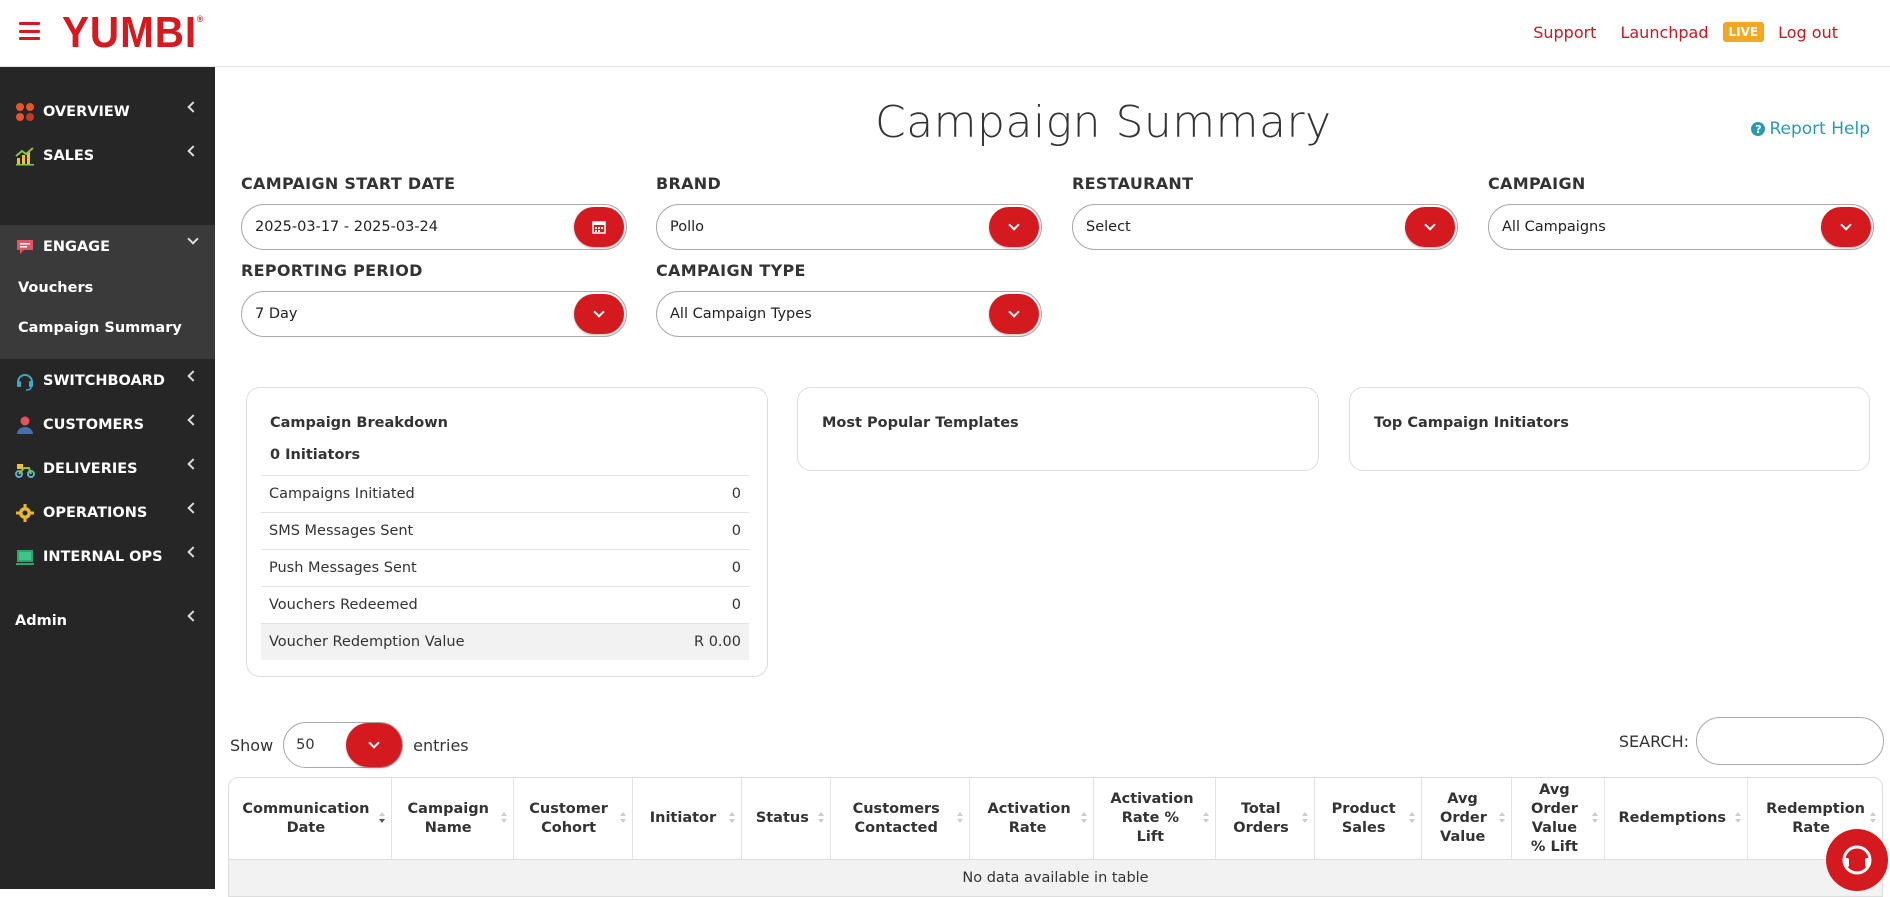 This screenshot has width=1890, height=897. What do you see at coordinates (374, 745) in the screenshot?
I see `entries-dropdown-button` at bounding box center [374, 745].